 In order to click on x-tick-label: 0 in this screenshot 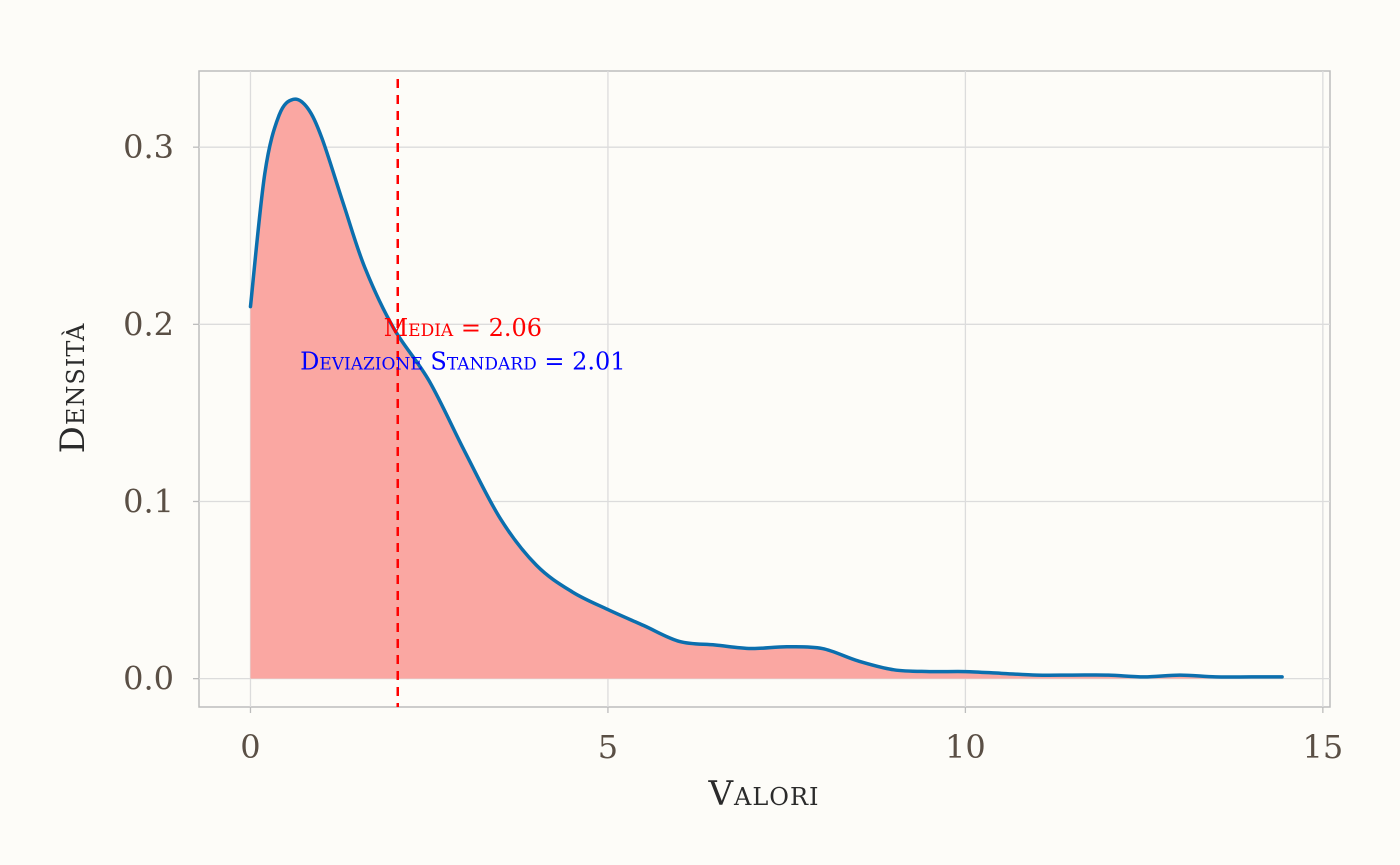, I will do `click(250, 747)`.